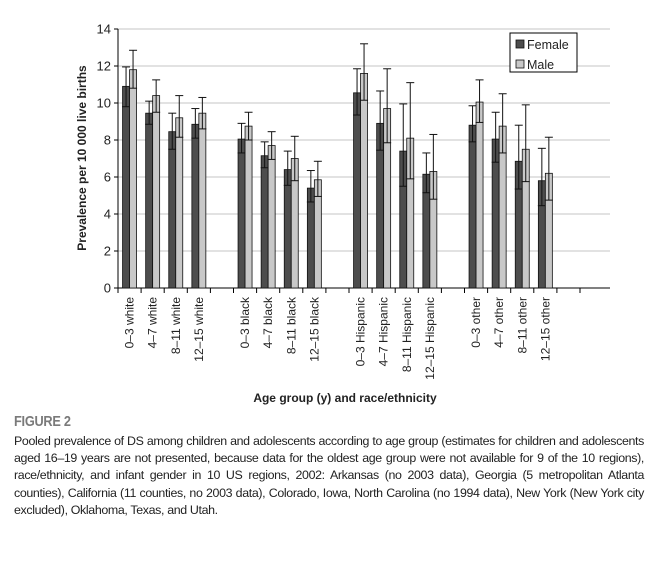 The image size is (658, 566). I want to click on y-tick-label: 4, so click(107, 214).